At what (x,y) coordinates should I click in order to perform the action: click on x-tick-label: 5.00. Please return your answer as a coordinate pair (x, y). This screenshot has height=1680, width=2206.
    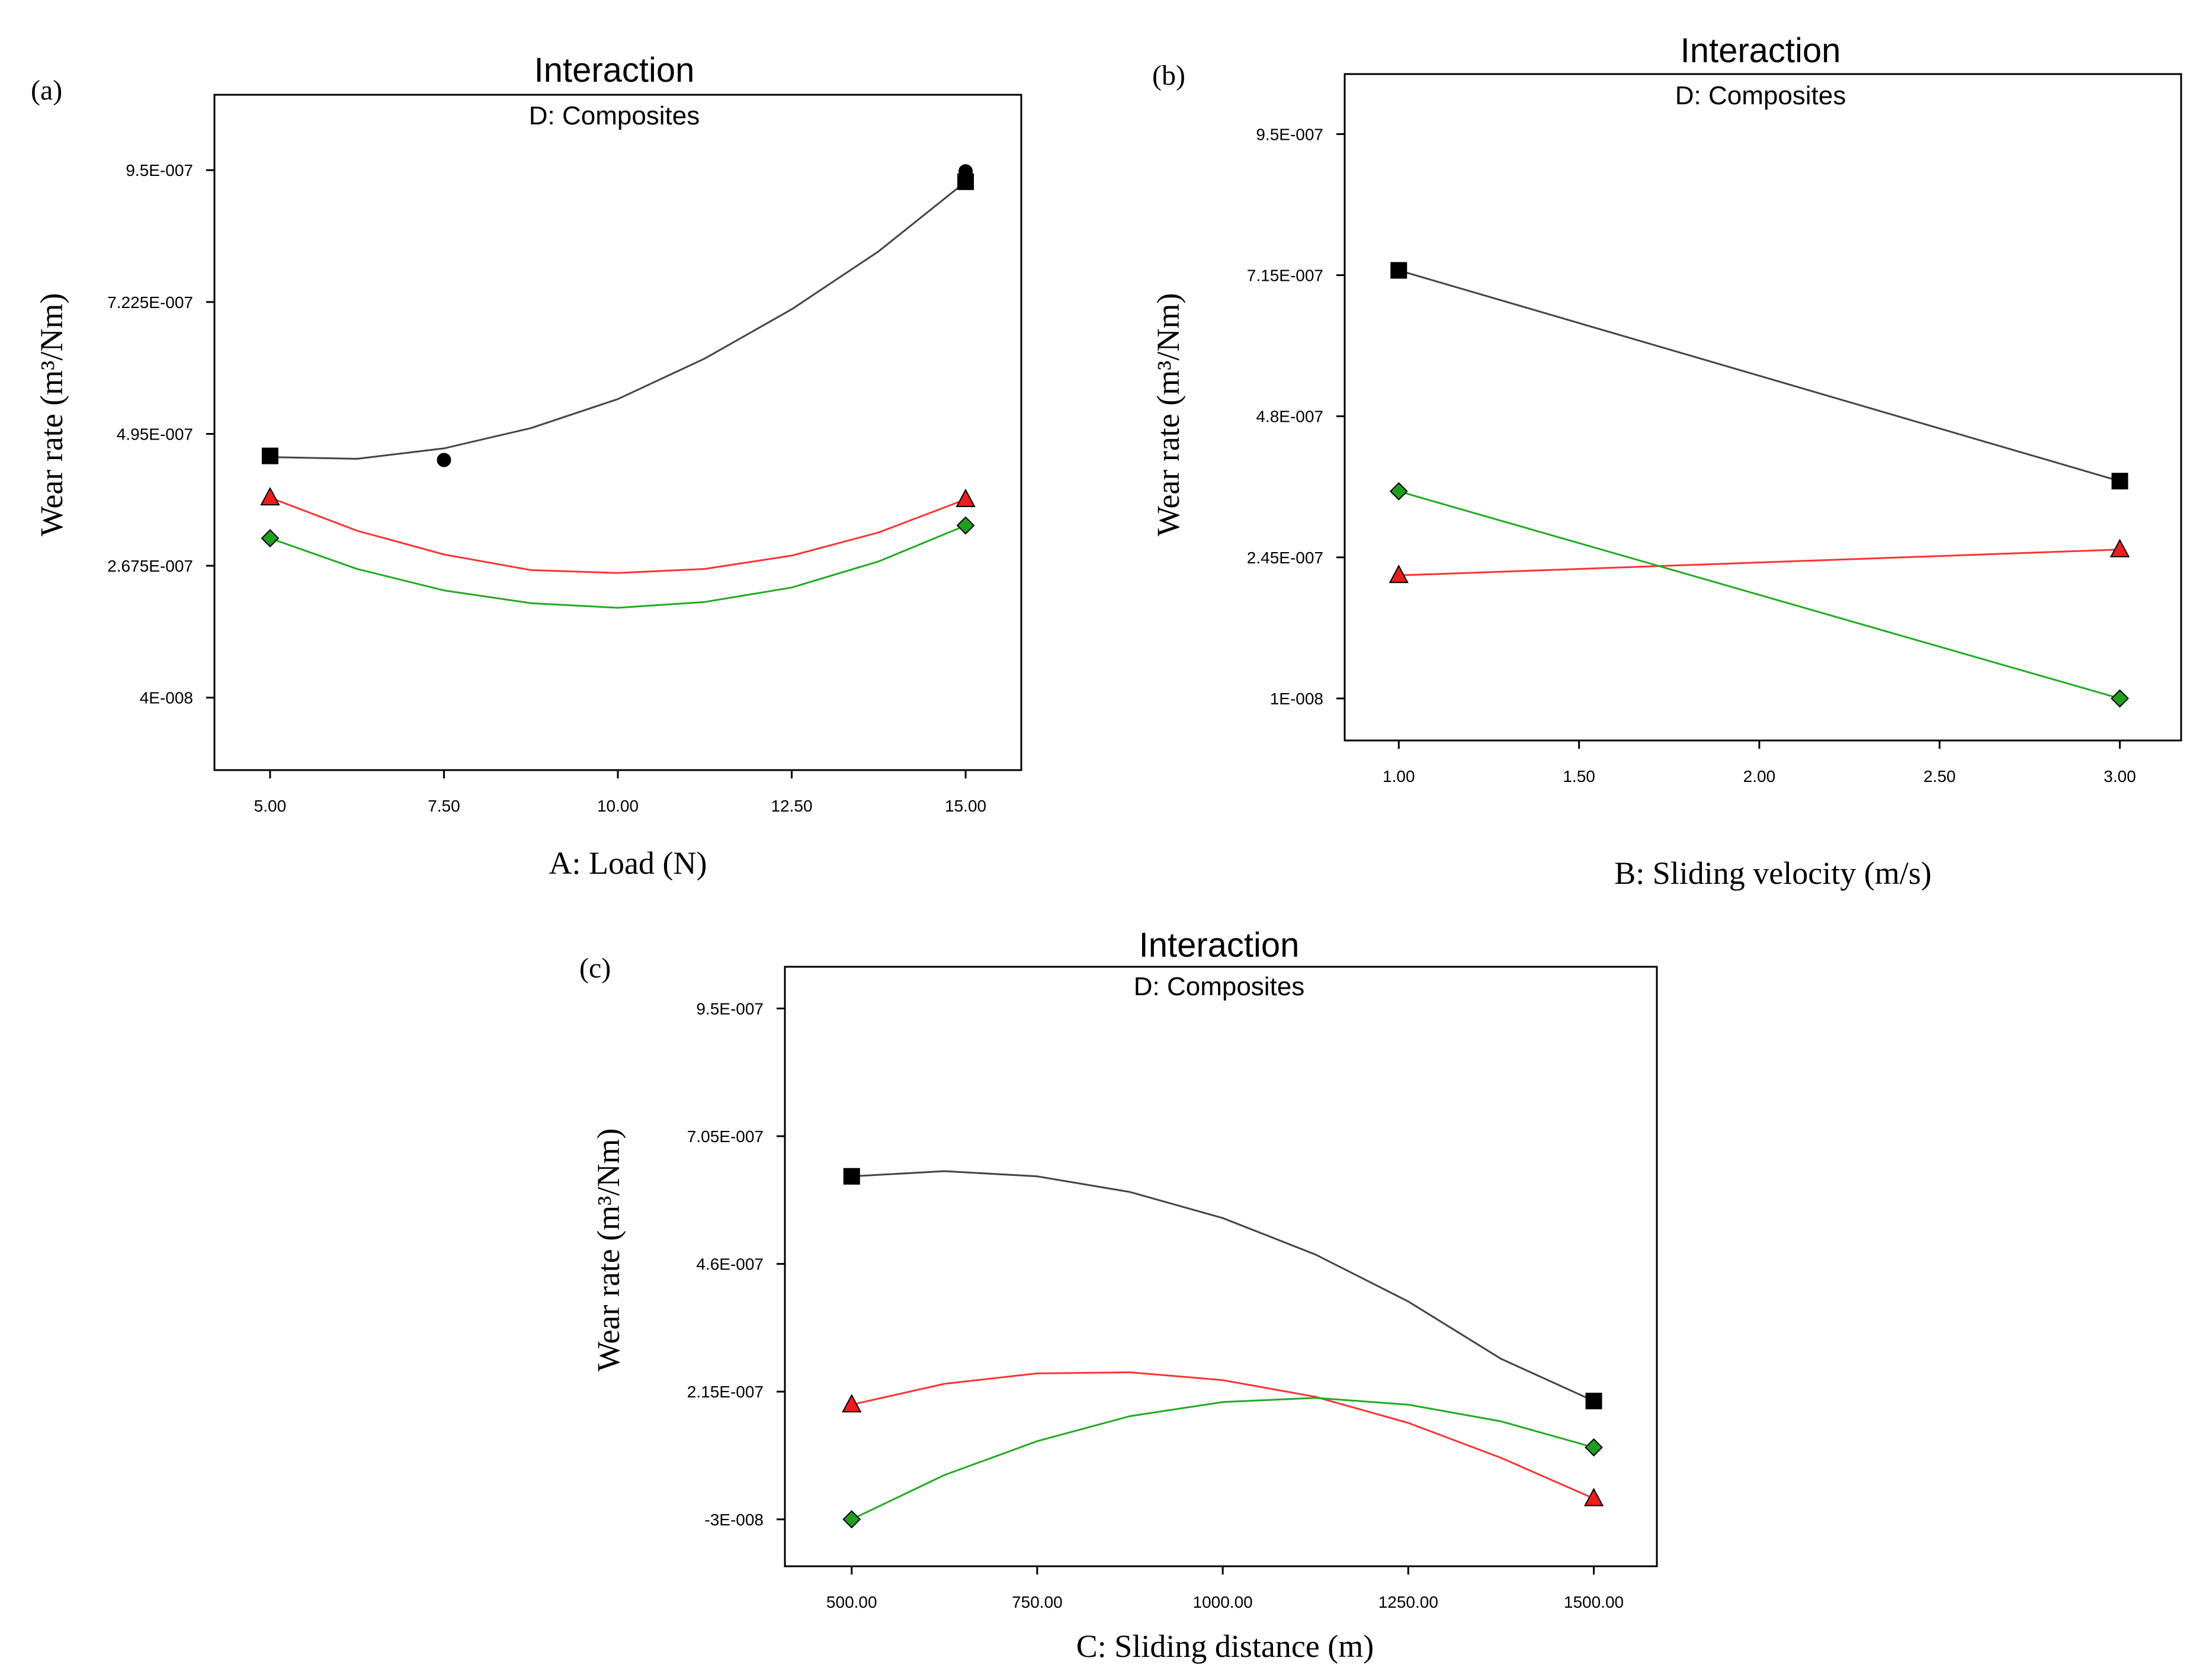
    Looking at the image, I should click on (270, 806).